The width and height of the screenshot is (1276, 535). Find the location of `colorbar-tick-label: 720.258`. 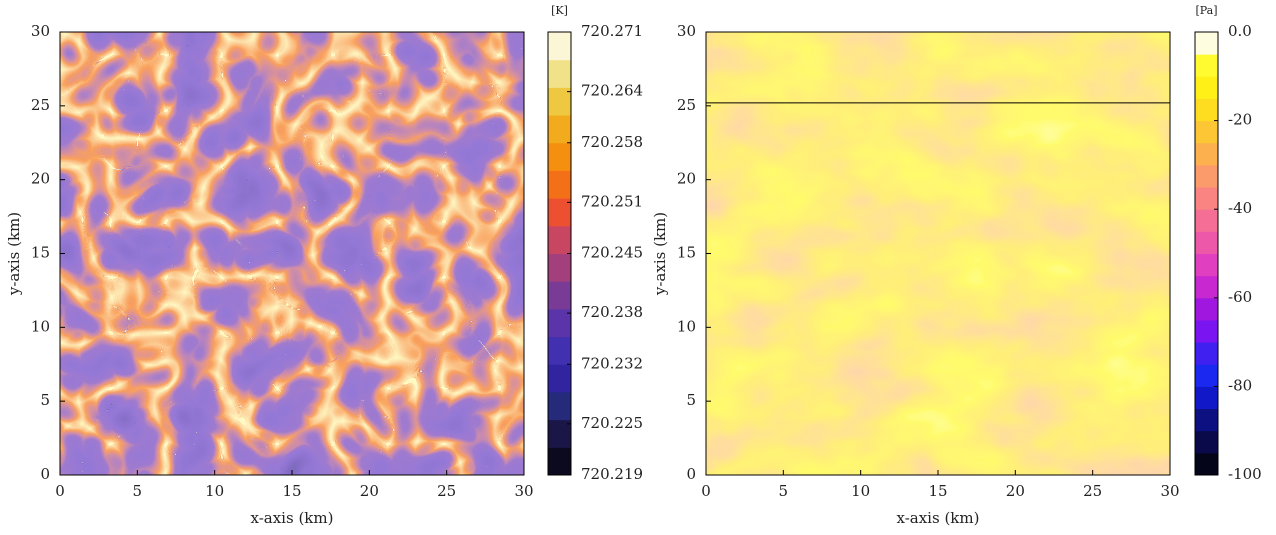

colorbar-tick-label: 720.258 is located at coordinates (612, 142).